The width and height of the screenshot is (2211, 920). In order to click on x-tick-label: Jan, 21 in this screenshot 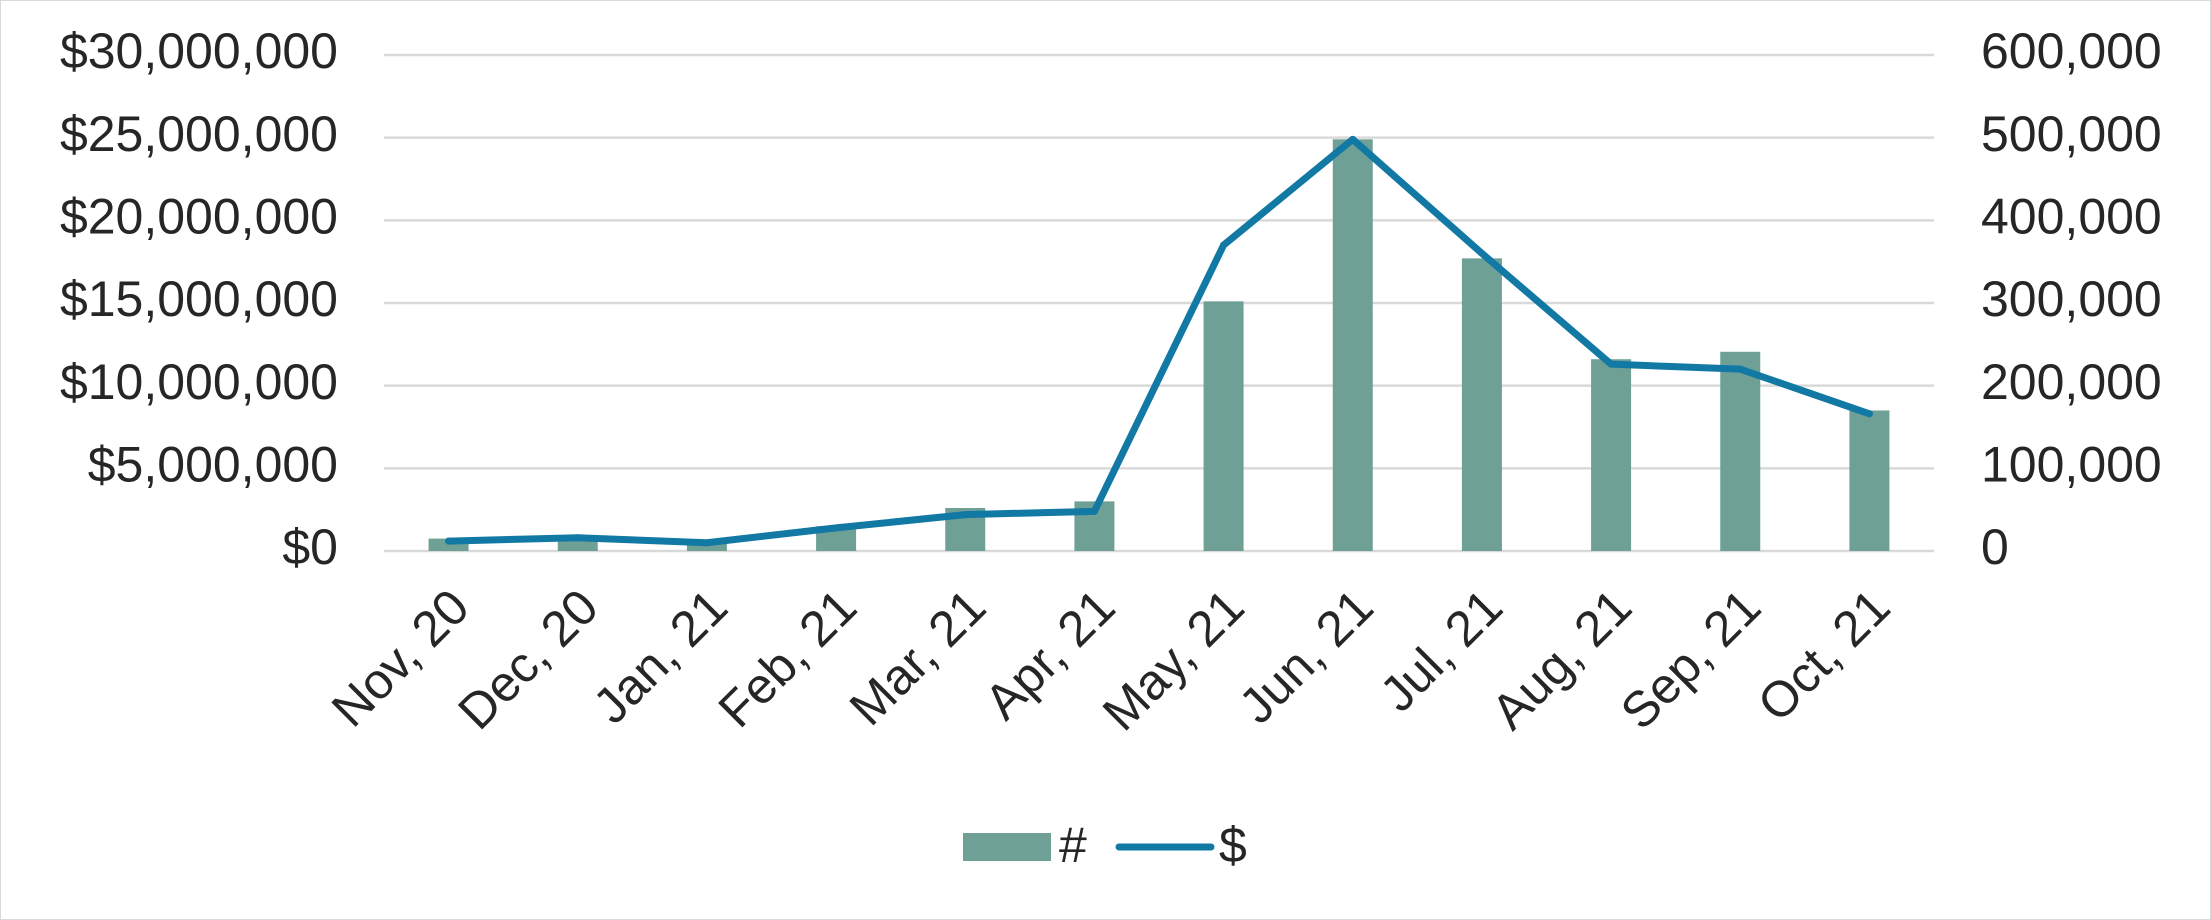, I will do `click(660, 657)`.